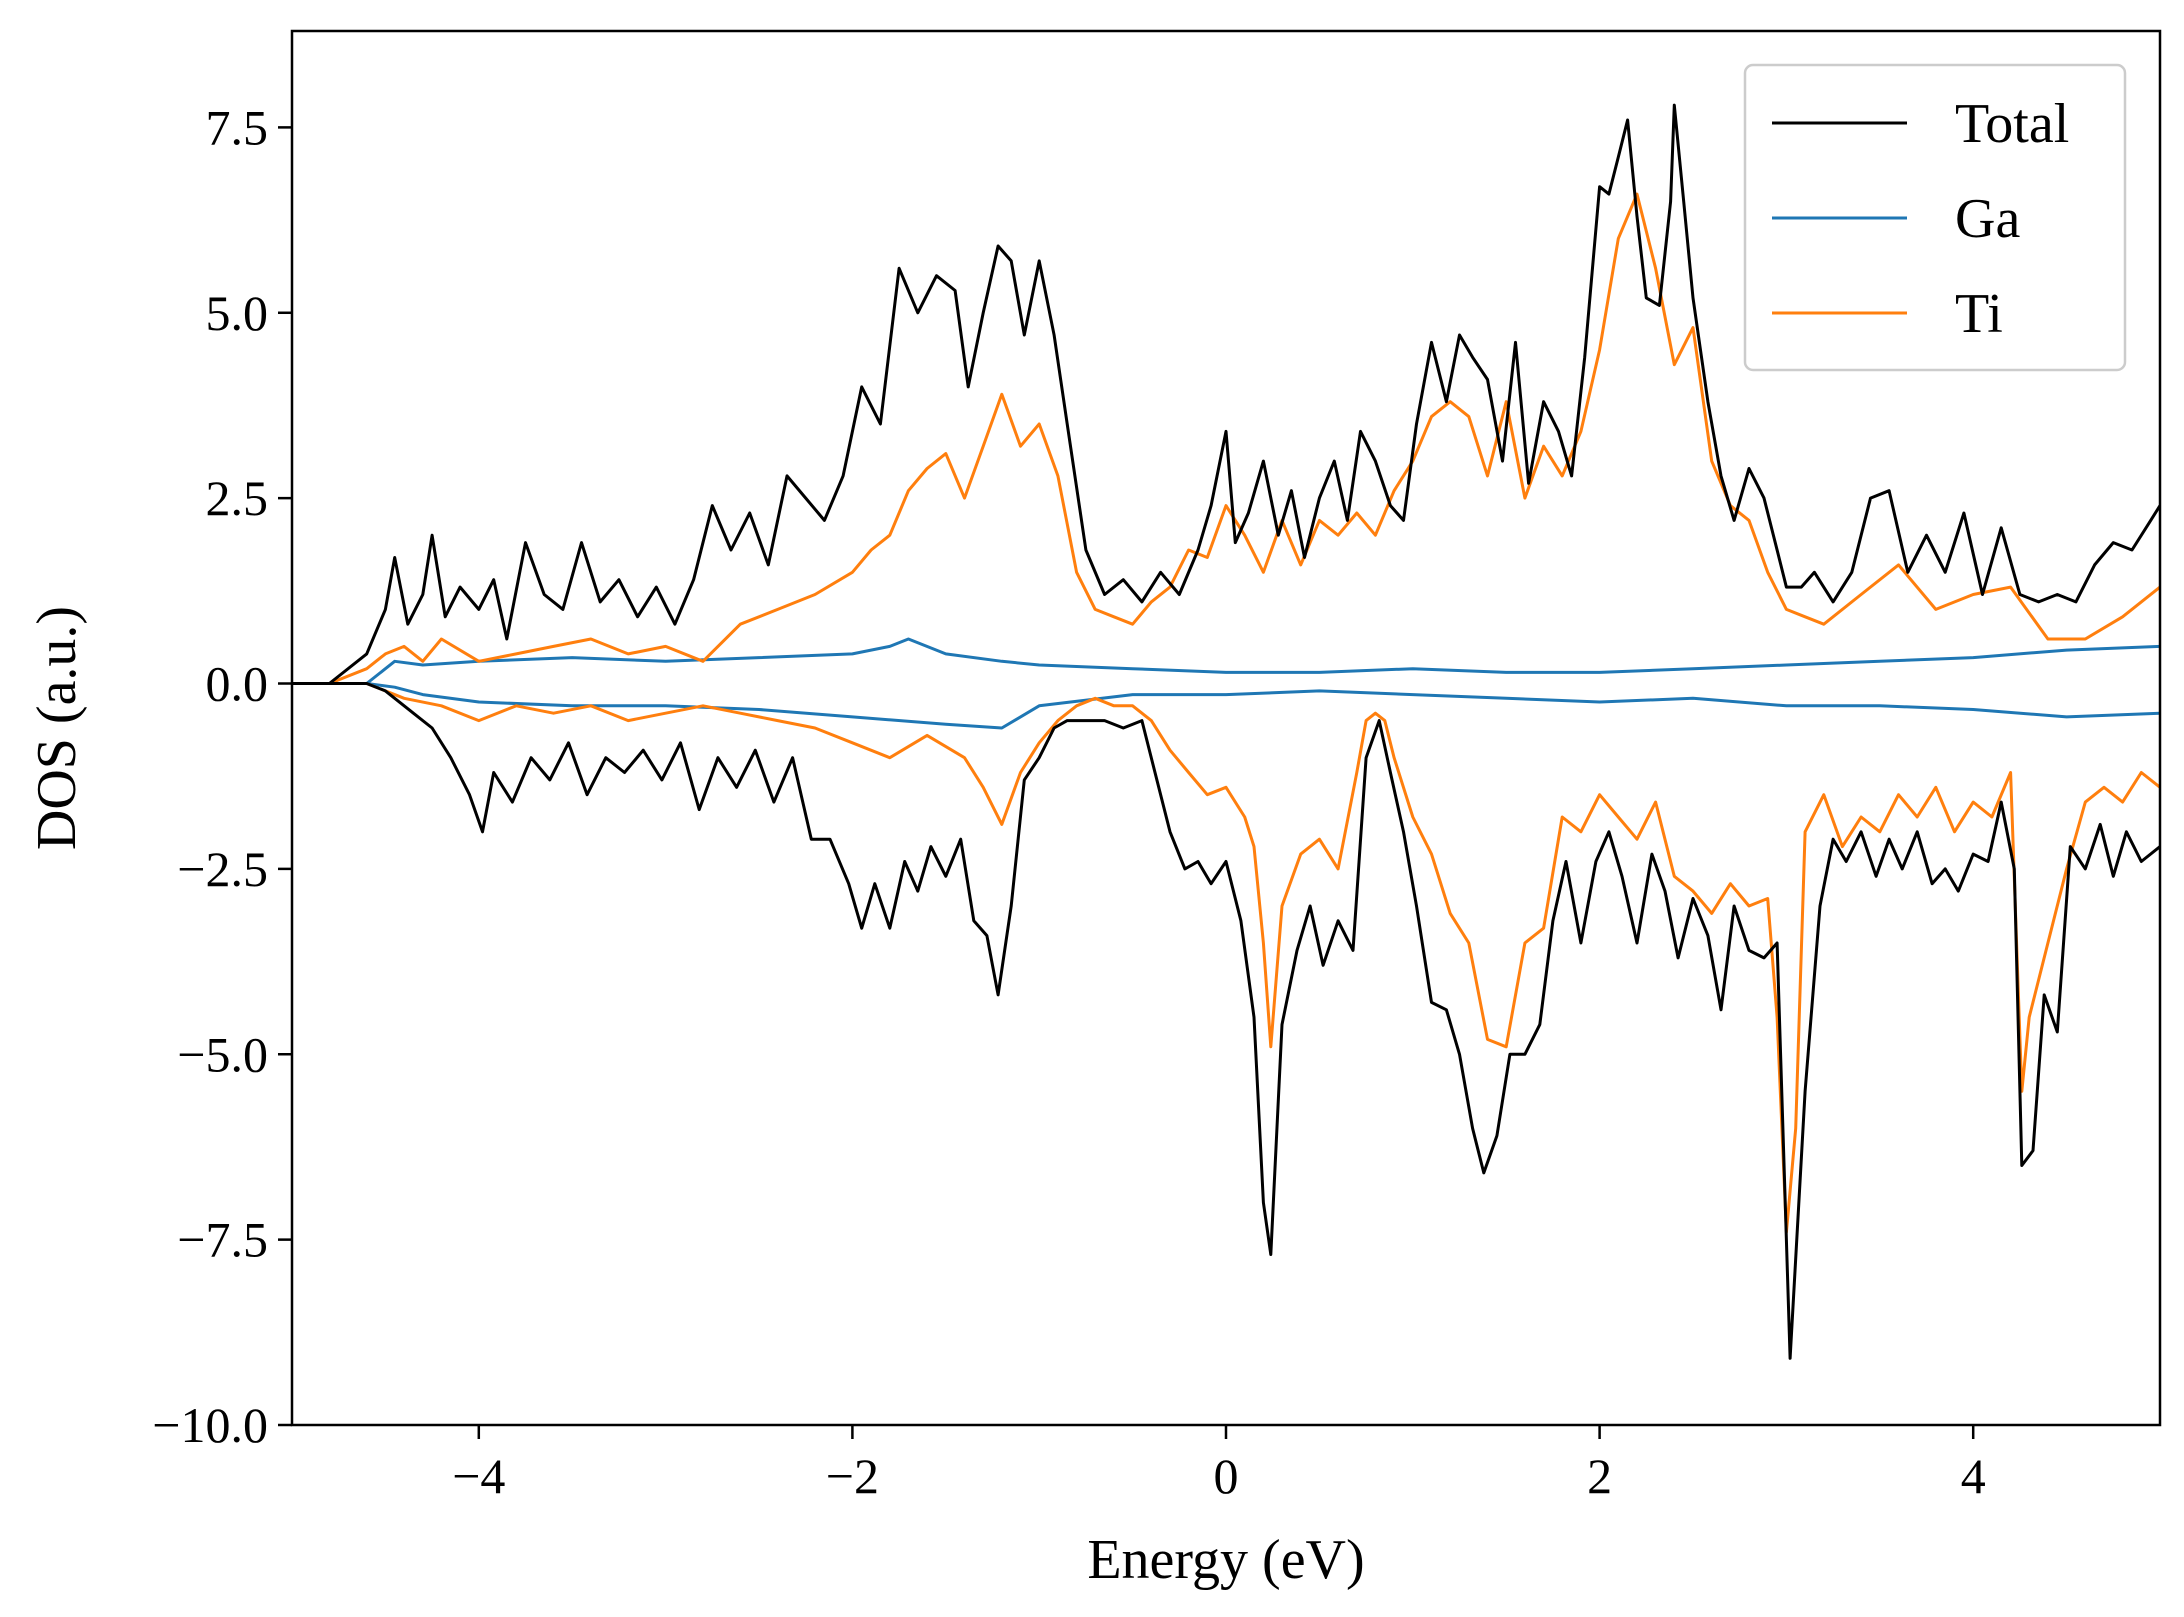 The width and height of the screenshot is (2184, 1617). Describe the element at coordinates (2012, 124) in the screenshot. I see `legend-label-total: Total` at that location.